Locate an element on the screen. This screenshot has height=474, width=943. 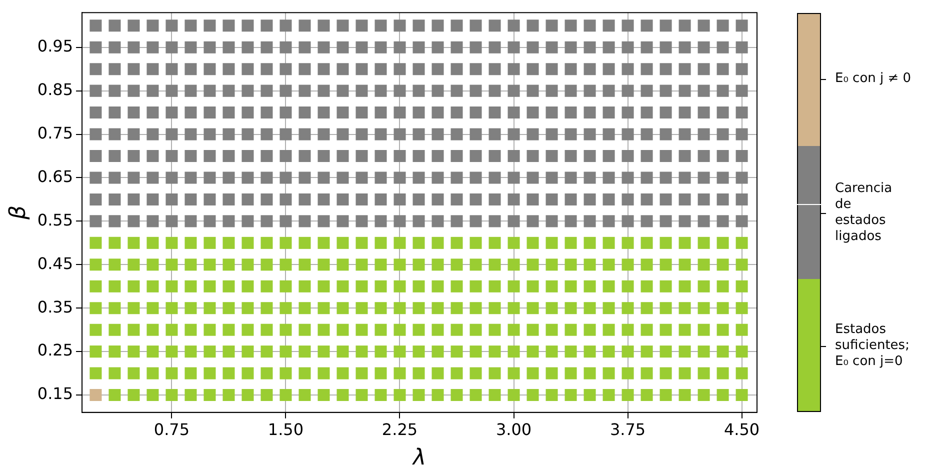
x-tick-label: 0.75 is located at coordinates (172, 430).